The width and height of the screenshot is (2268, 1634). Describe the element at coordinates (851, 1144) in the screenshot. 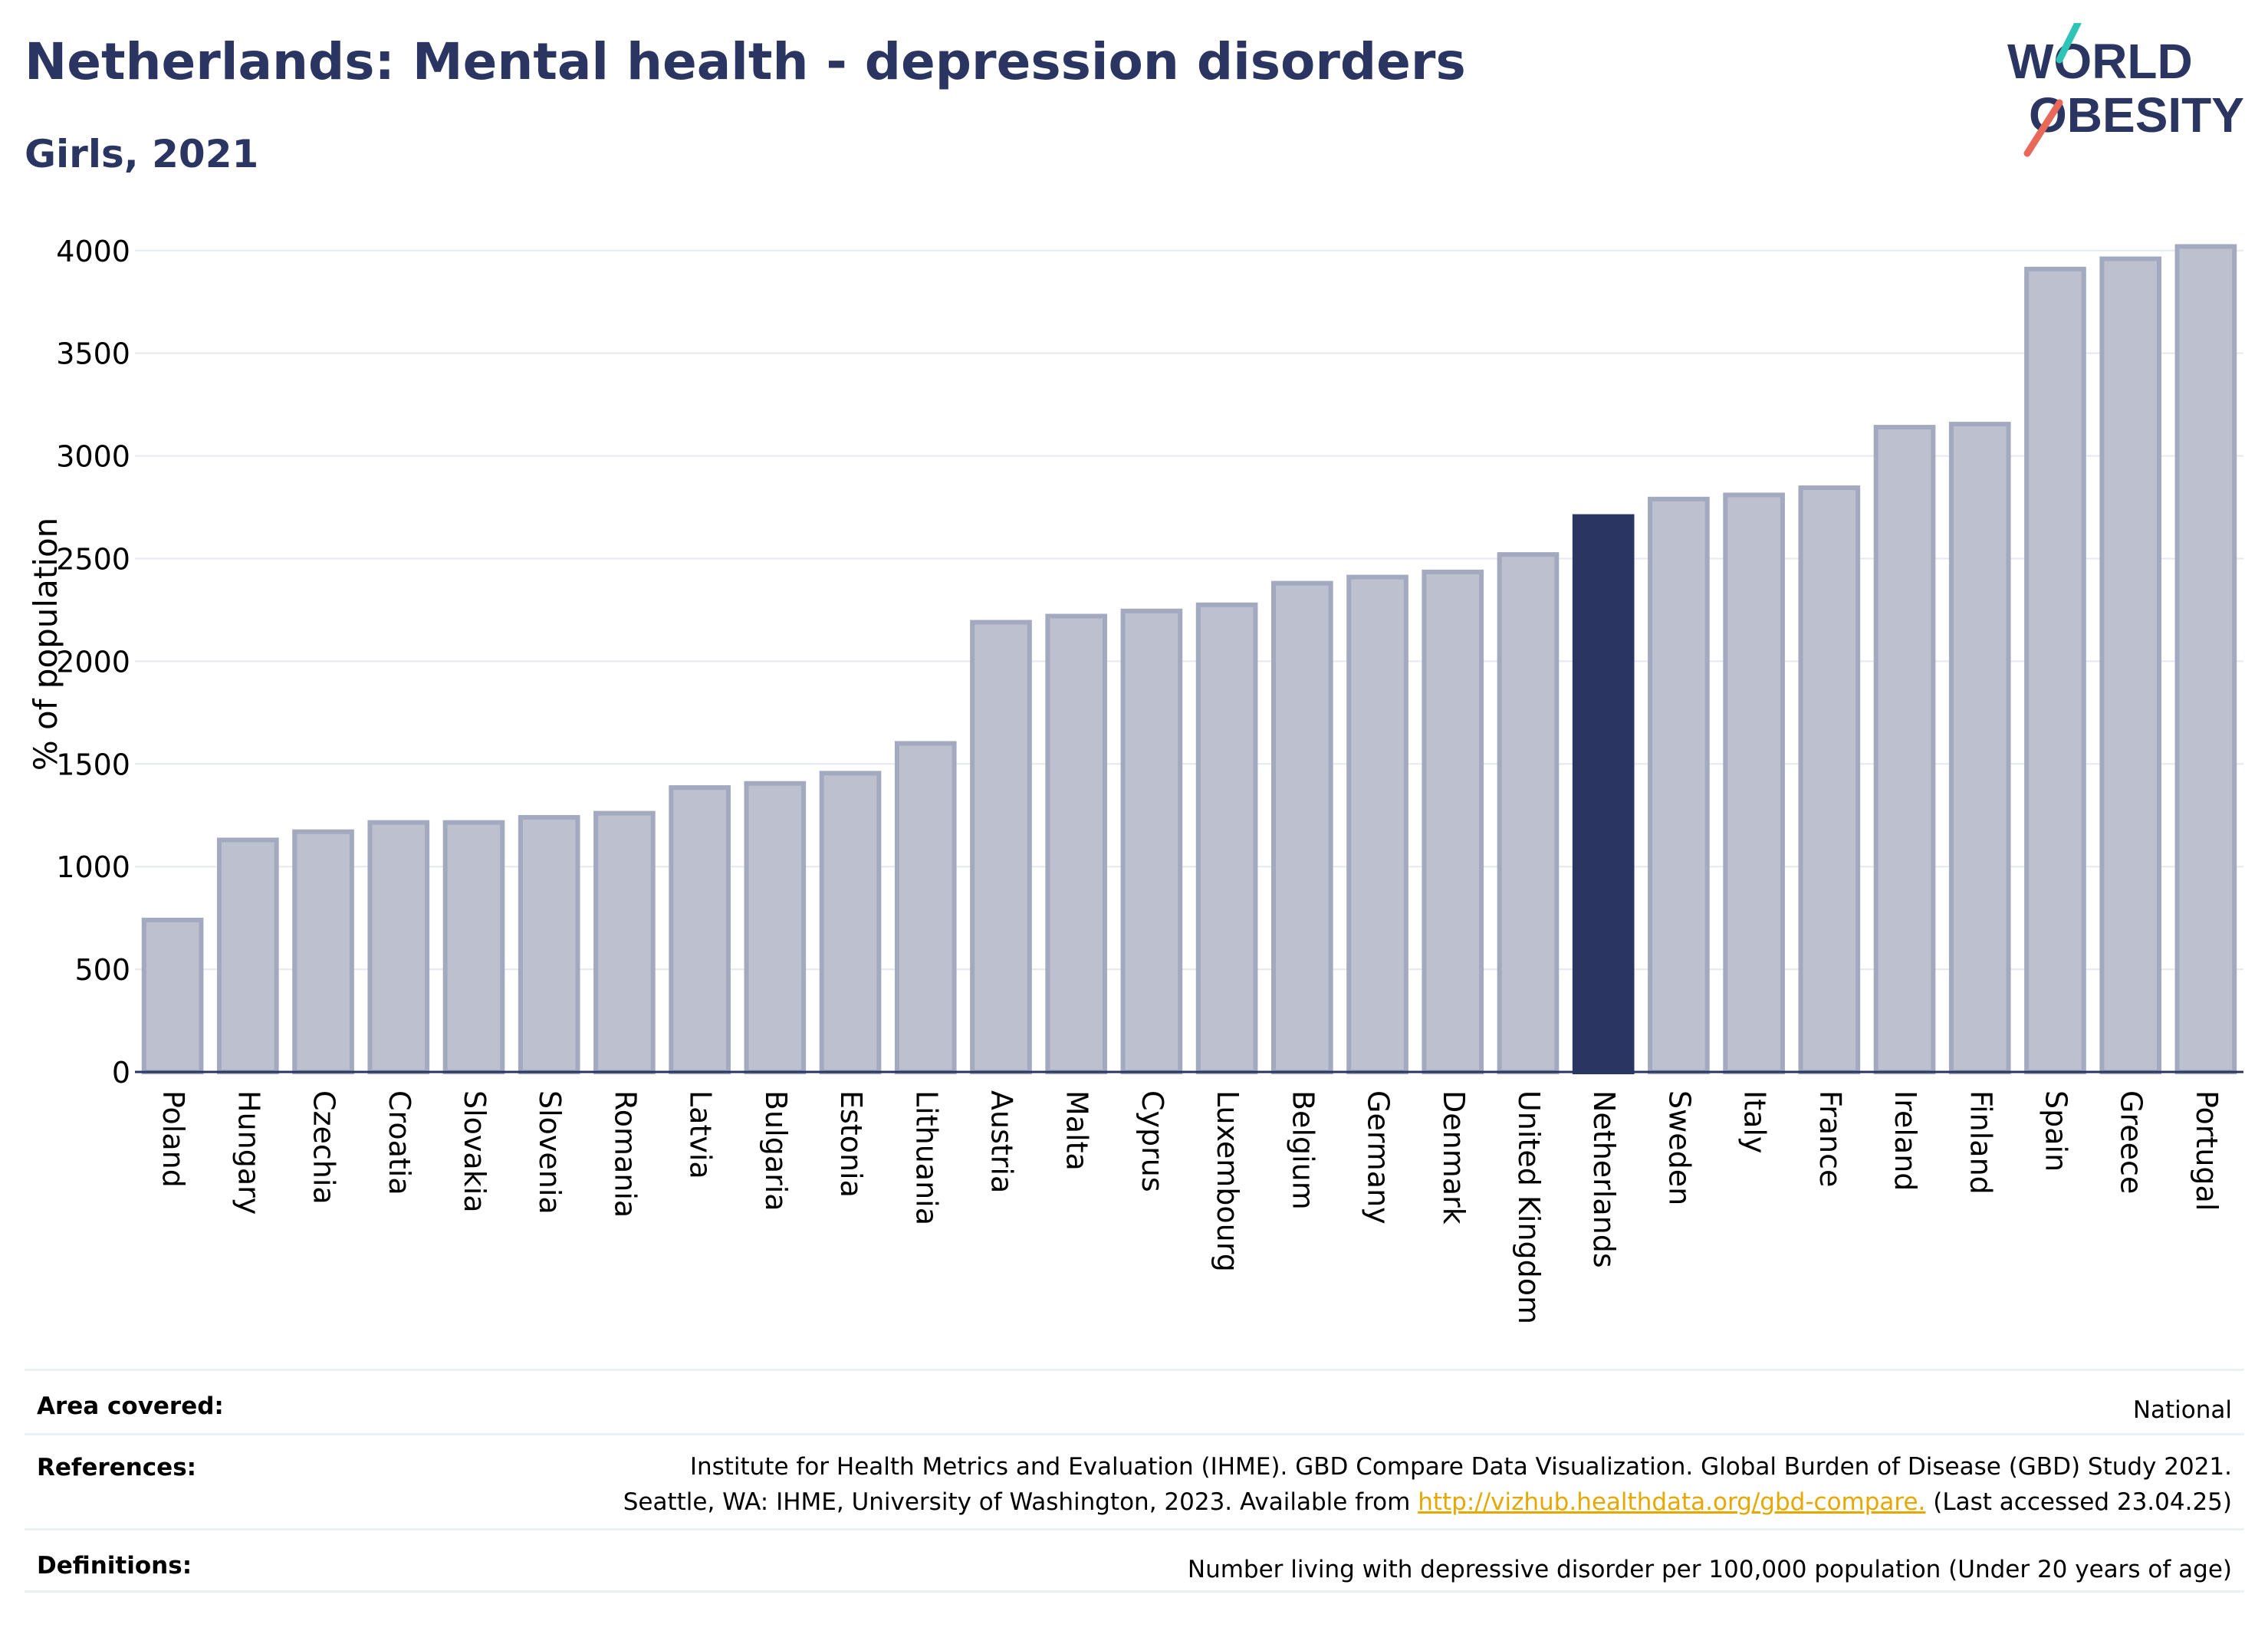

I see `x-tick-label: Estonia` at that location.